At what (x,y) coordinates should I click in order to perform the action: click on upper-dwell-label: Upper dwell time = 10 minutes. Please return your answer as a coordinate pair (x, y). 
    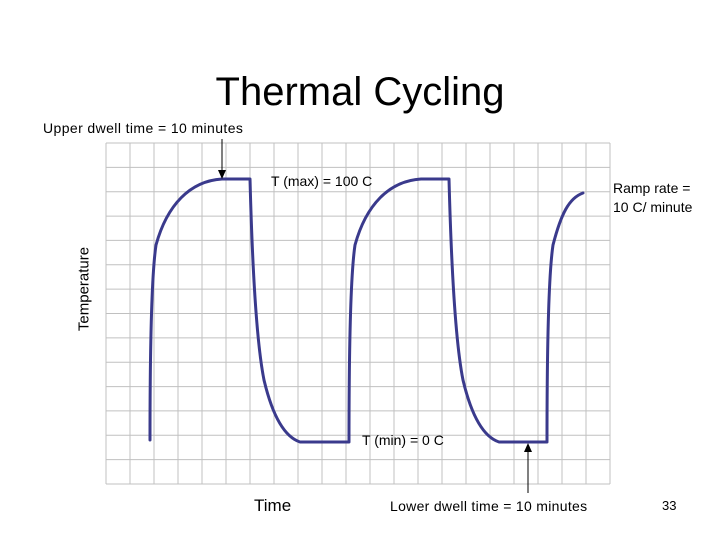
    Looking at the image, I should click on (143, 128).